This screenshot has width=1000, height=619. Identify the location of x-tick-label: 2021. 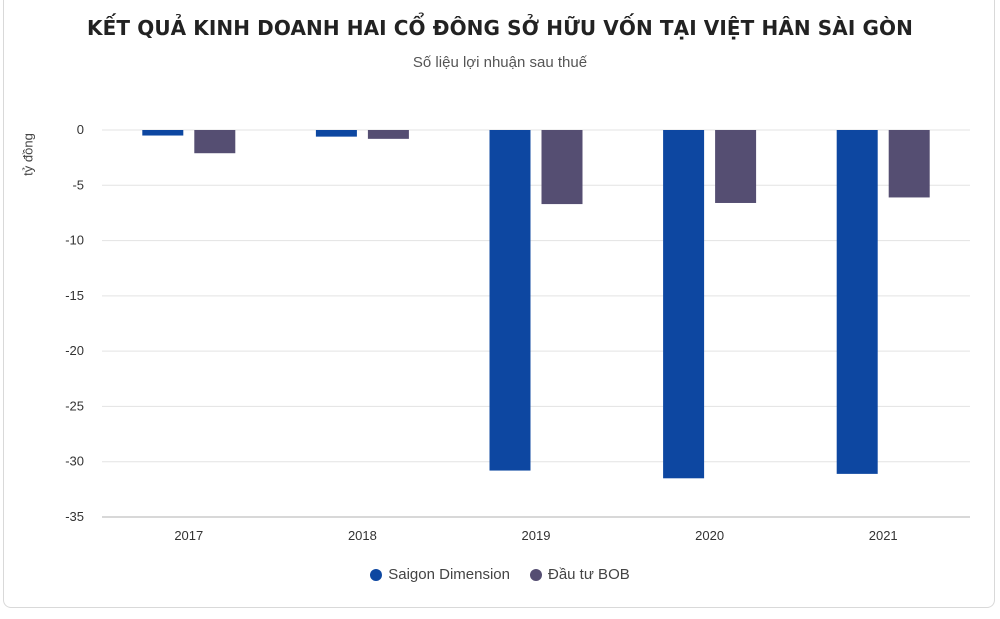
(883, 535).